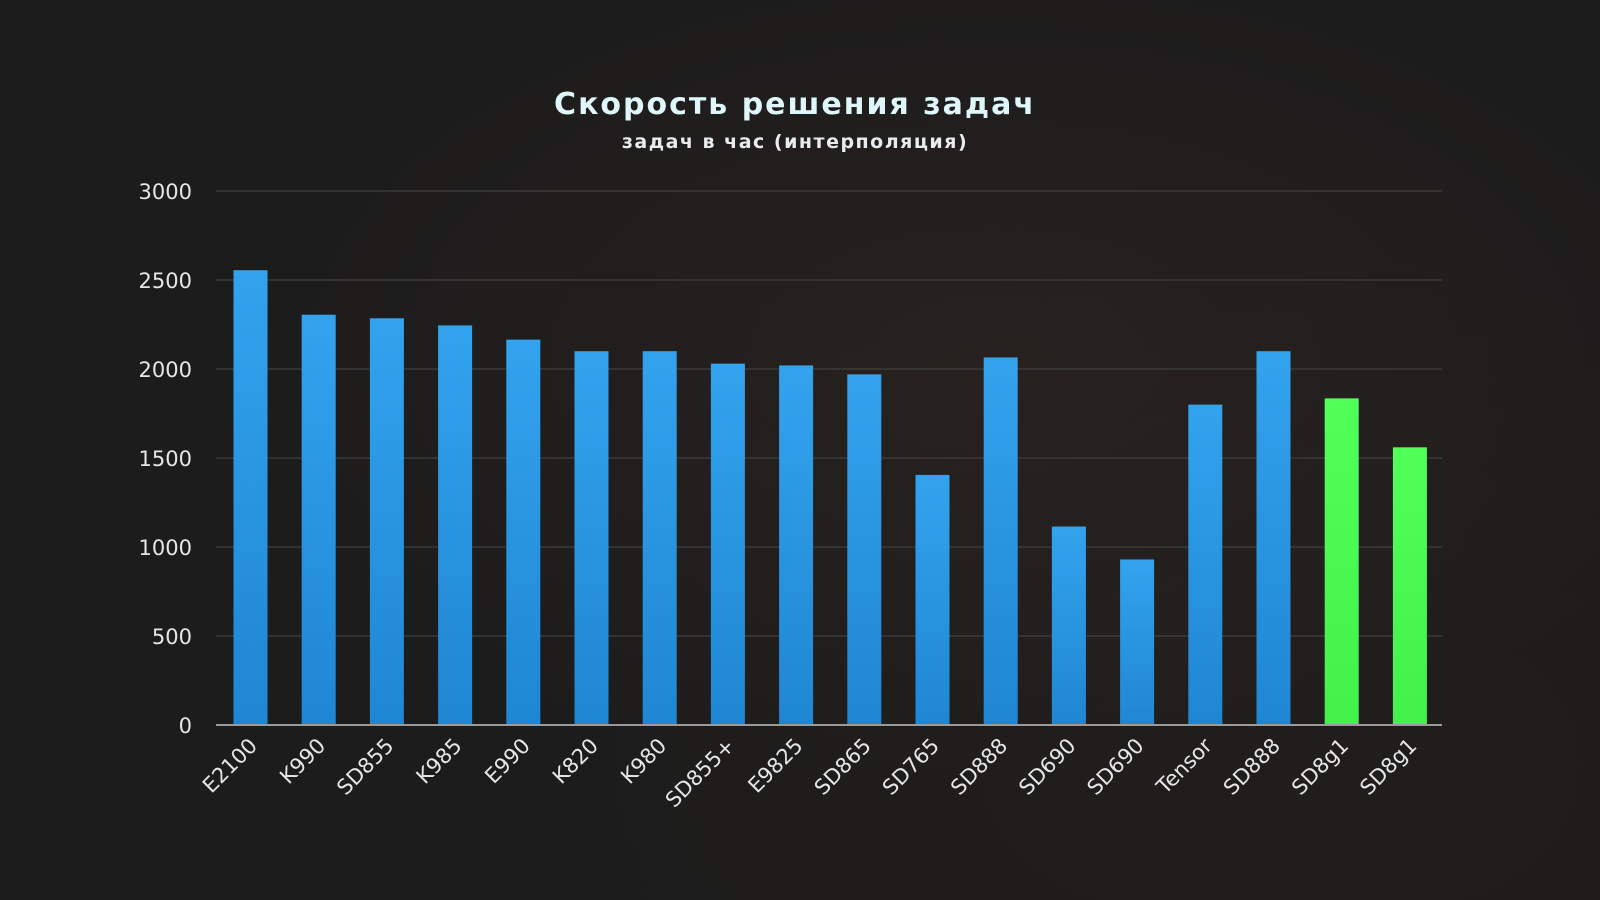 The width and height of the screenshot is (1600, 900). I want to click on y-axis-ticks: 0 500 1000 1500 2000 2500 3000, so click(165, 459).